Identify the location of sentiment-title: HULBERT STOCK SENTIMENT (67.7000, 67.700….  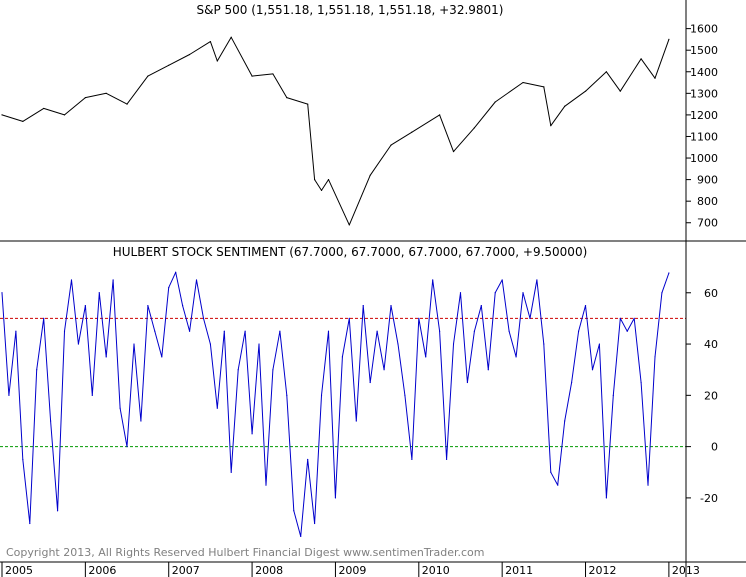
(350, 252).